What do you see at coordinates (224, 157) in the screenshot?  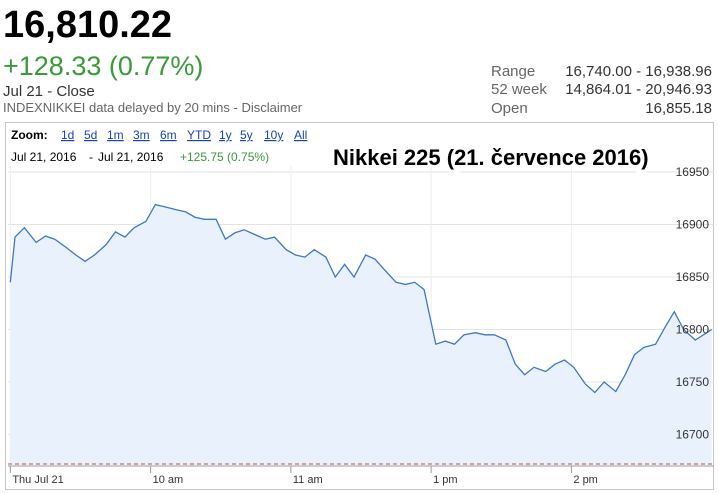 I see `range-change: +125.75 (0.75%)` at bounding box center [224, 157].